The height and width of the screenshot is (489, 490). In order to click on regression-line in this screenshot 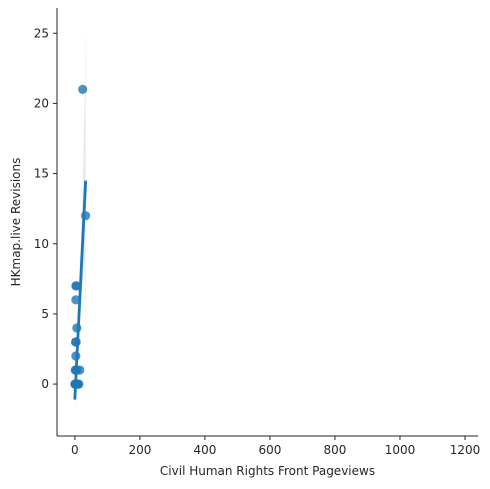, I will do `click(80, 290)`.